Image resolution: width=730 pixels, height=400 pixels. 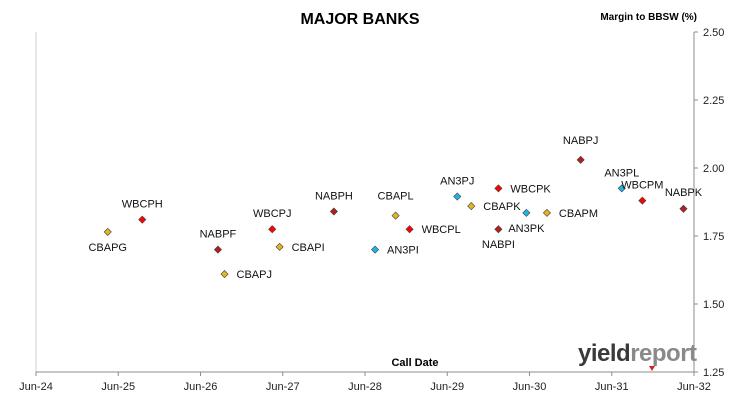 What do you see at coordinates (526, 212) in the screenshot?
I see `point-an3pk` at bounding box center [526, 212].